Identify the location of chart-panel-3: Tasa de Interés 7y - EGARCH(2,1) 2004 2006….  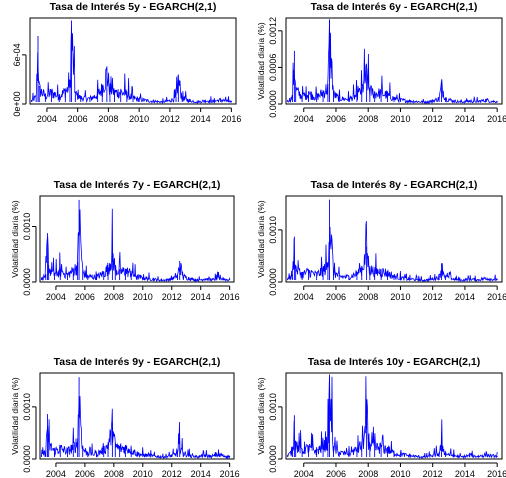
(125, 240).